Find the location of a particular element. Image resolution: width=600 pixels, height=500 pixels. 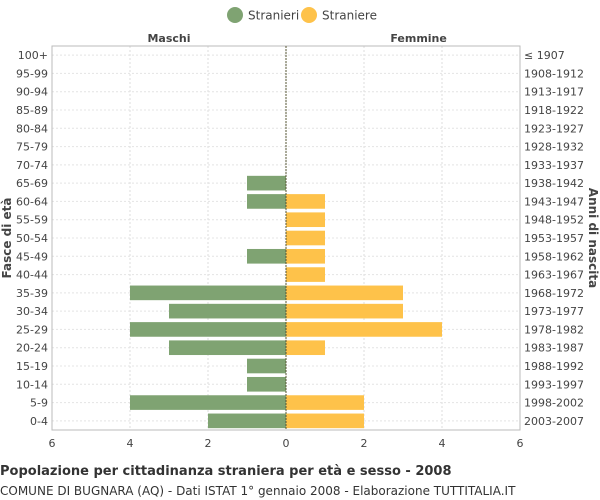

age-group-label: 75-79 is located at coordinates (32, 147).